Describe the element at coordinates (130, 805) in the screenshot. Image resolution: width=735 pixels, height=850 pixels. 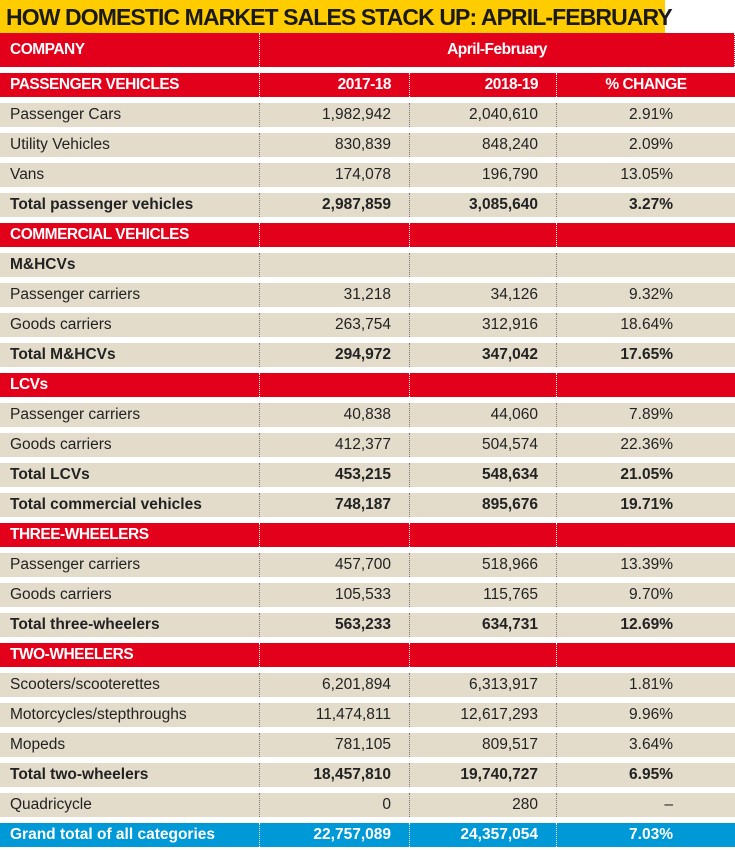
I see `row-label: Quadricycle` at that location.